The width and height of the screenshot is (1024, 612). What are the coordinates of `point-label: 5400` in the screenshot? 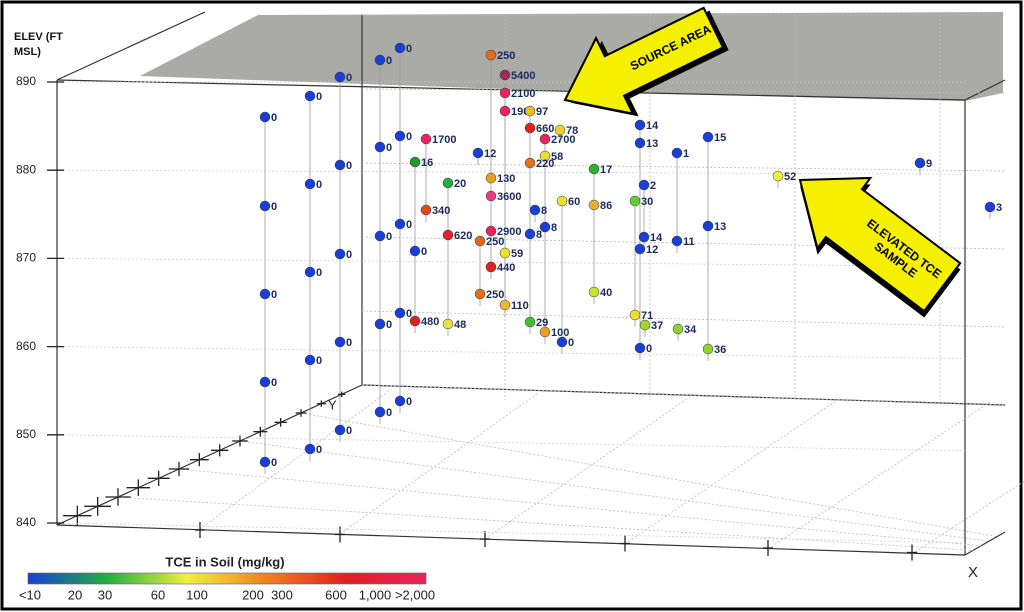 It's located at (523, 76).